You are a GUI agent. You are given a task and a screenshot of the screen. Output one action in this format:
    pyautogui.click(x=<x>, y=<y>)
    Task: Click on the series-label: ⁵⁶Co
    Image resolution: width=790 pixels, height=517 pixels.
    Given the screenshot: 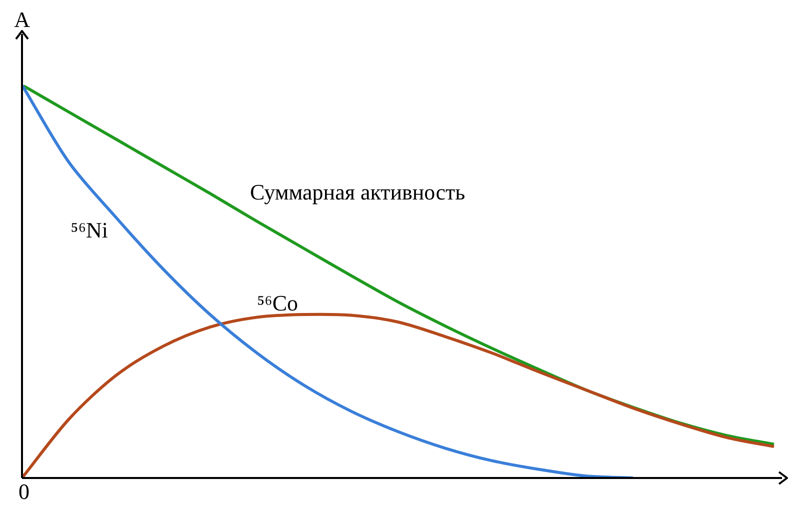 What is the action you would take?
    pyautogui.click(x=277, y=303)
    